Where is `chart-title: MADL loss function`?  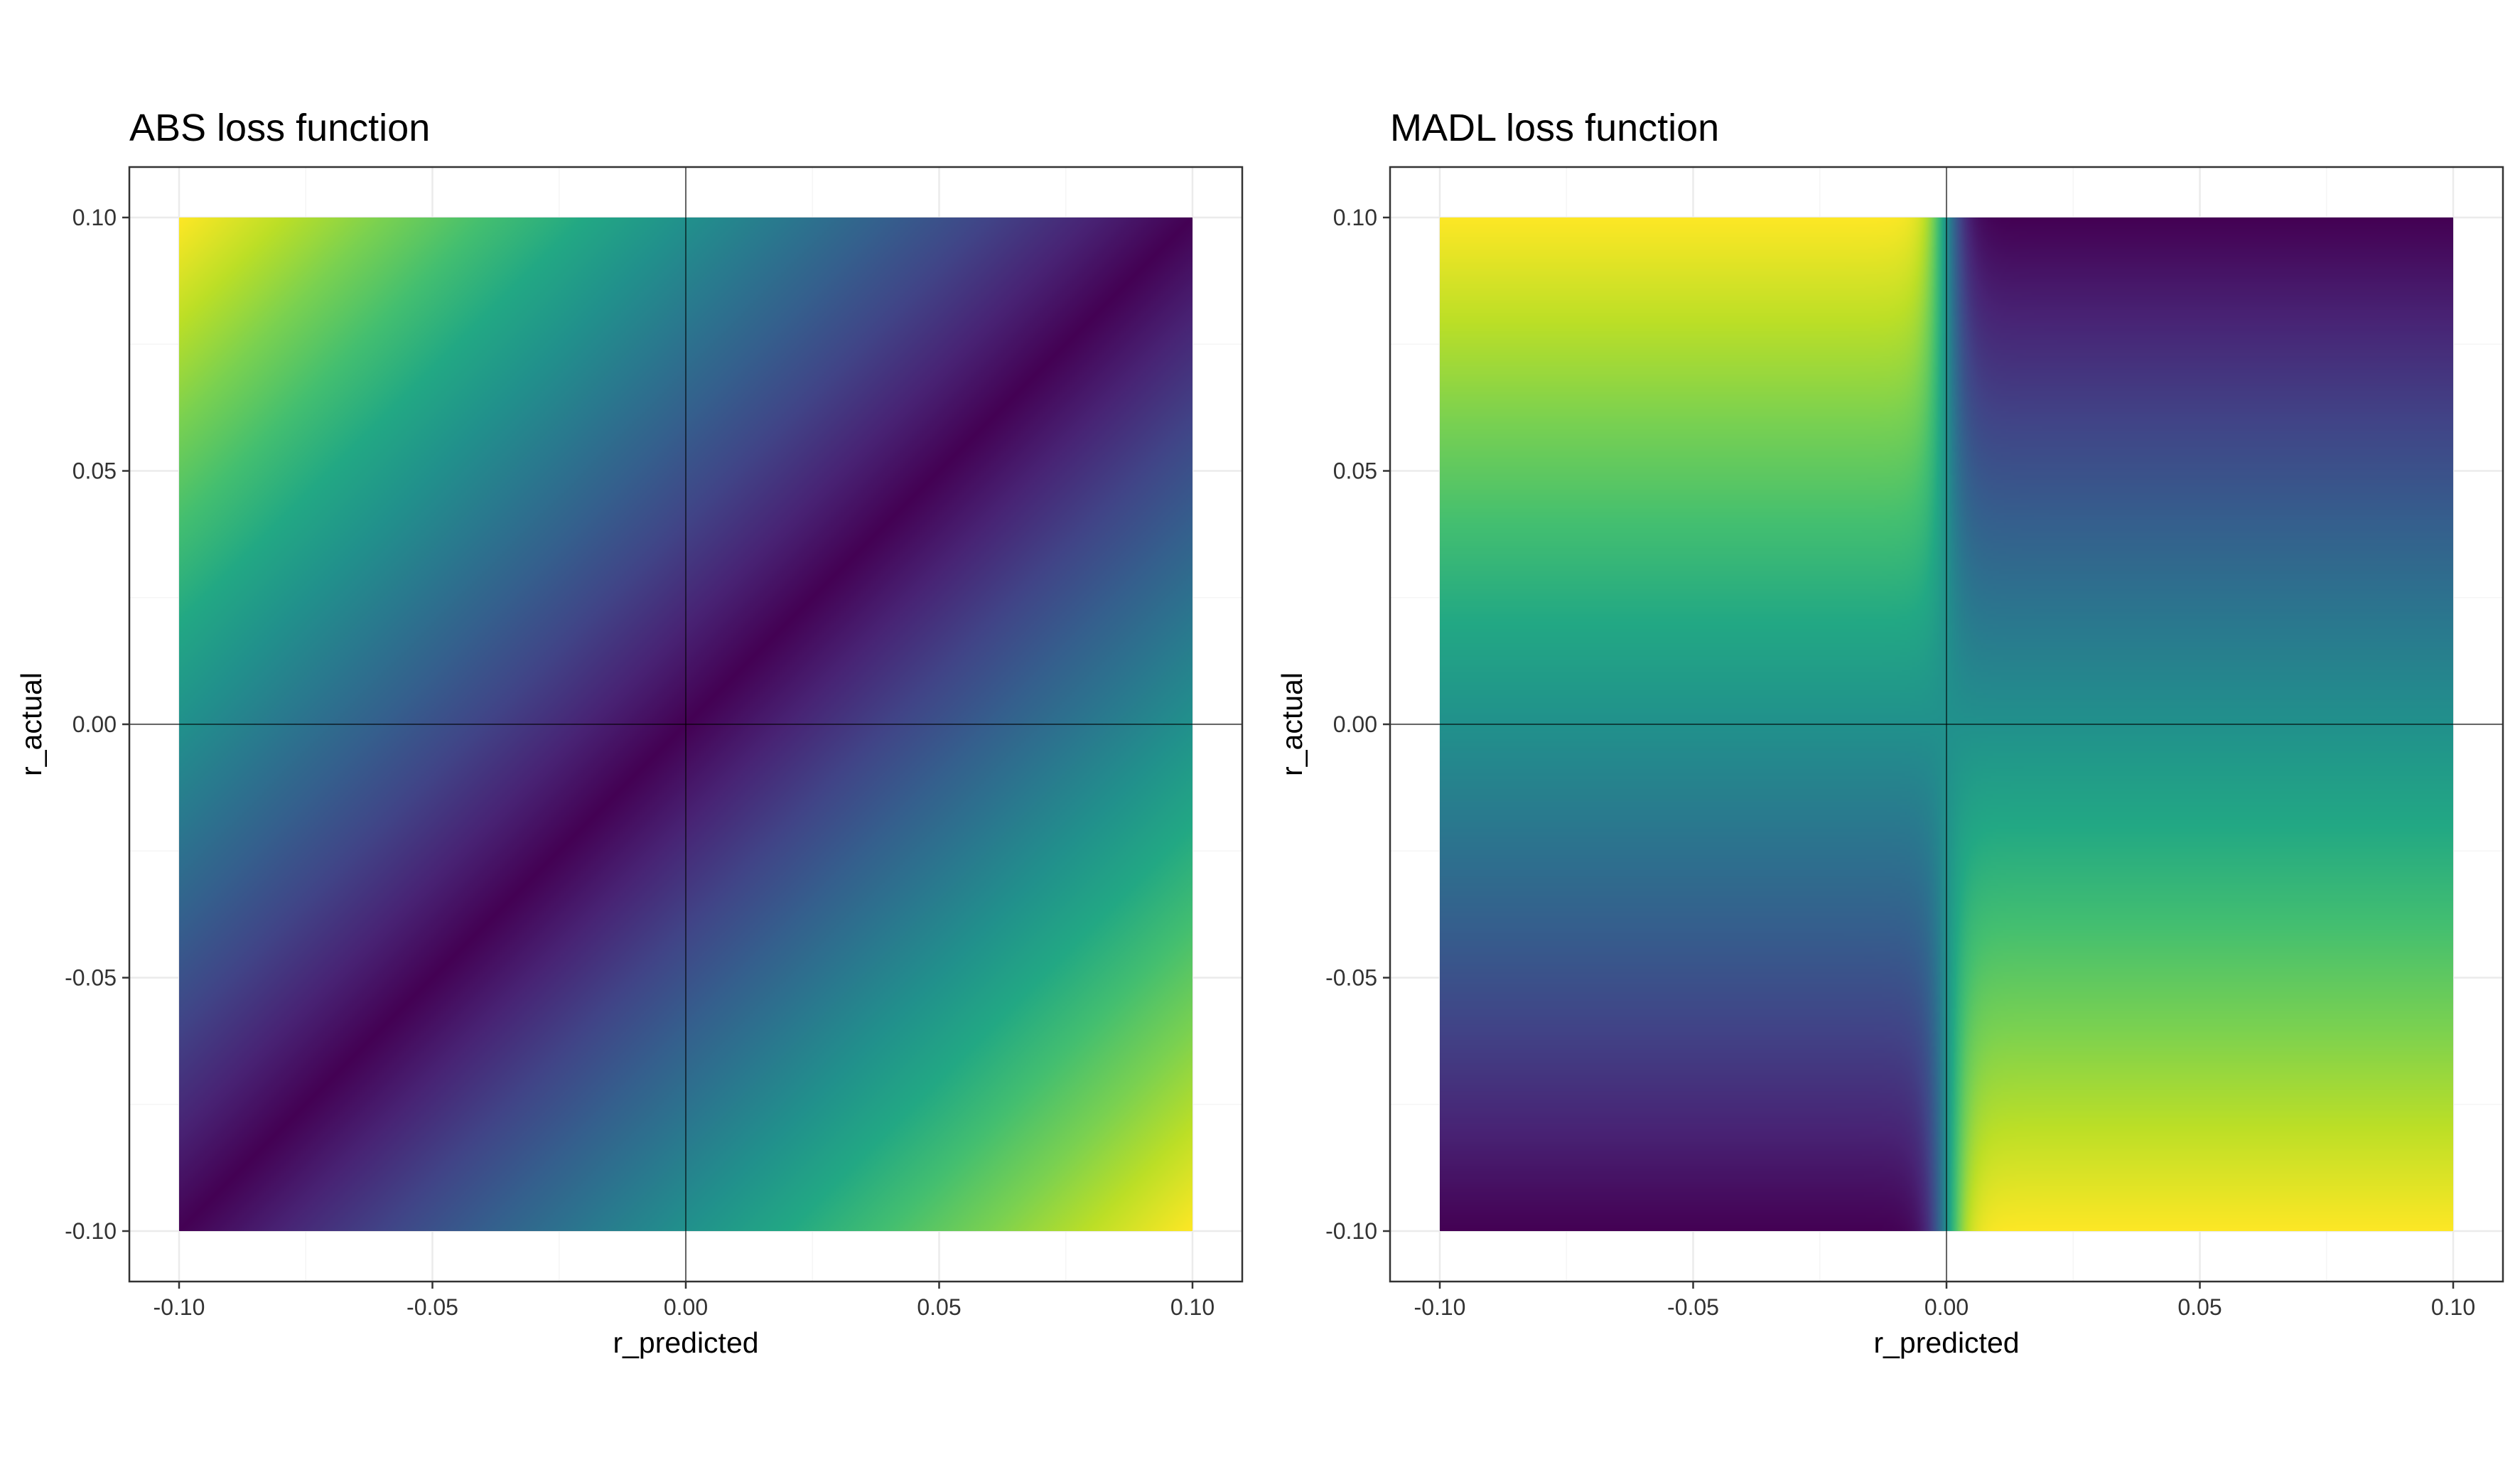
chart-title: MADL loss function is located at coordinates (1554, 128).